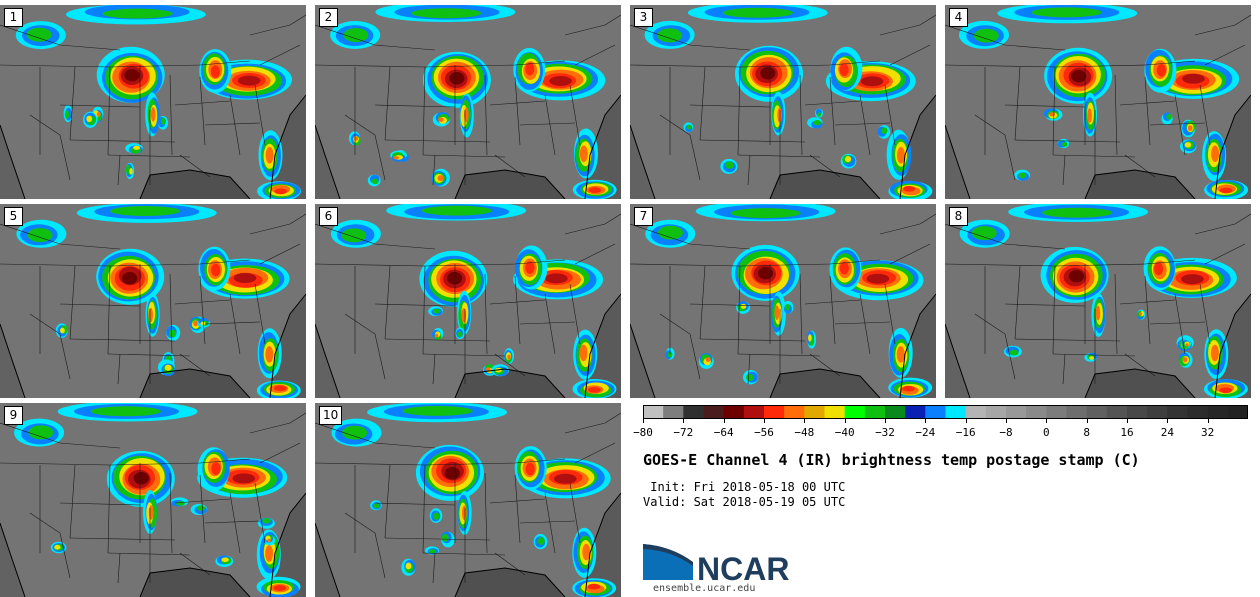 The image size is (1260, 597). What do you see at coordinates (943, 430) in the screenshot?
I see `colorbar-tick-labels: −80 −72 −64 −56 −48 −40 −32 −24 −16 −8 0 8 16 24 32` at bounding box center [943, 430].